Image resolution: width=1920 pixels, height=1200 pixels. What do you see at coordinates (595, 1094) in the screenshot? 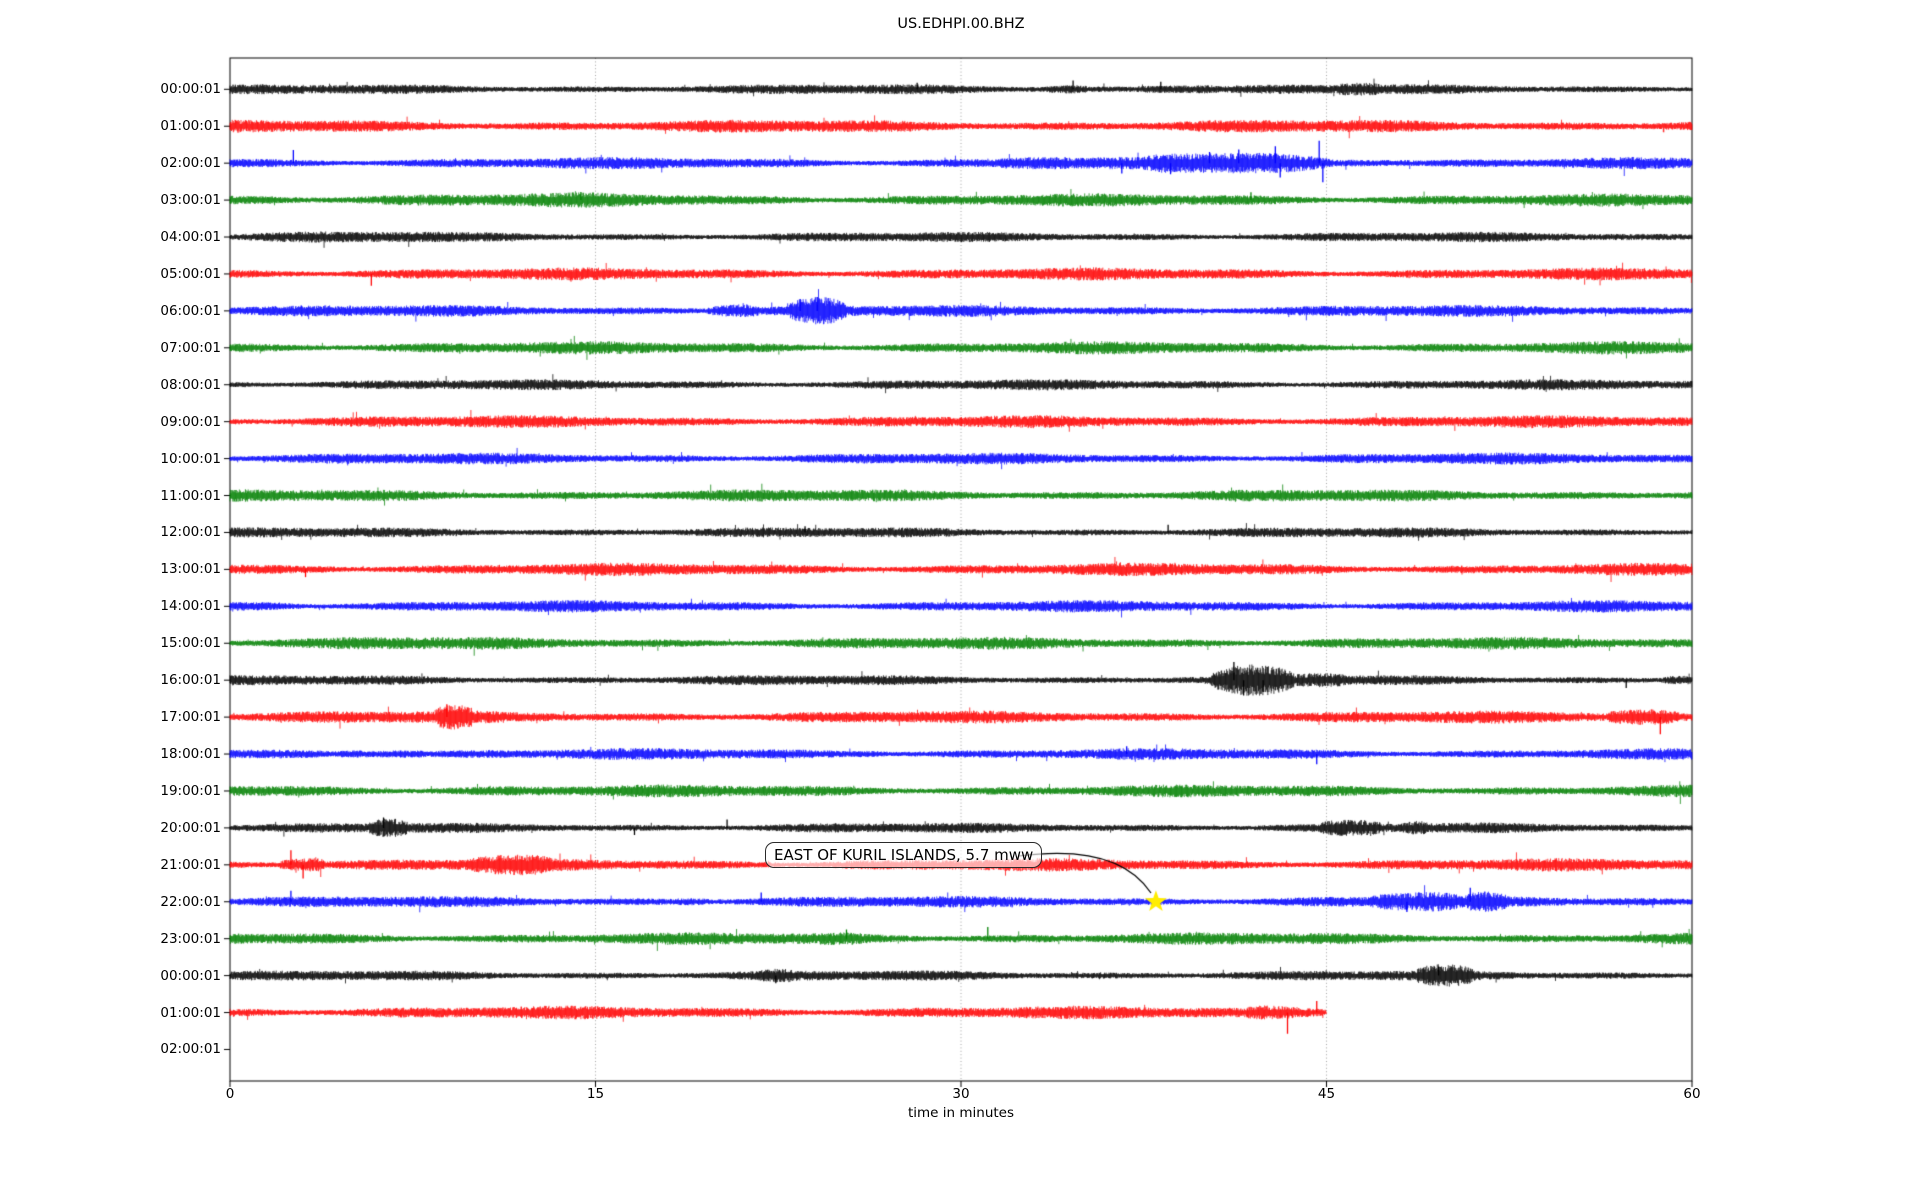
I see `x-tick-label: 15` at bounding box center [595, 1094].